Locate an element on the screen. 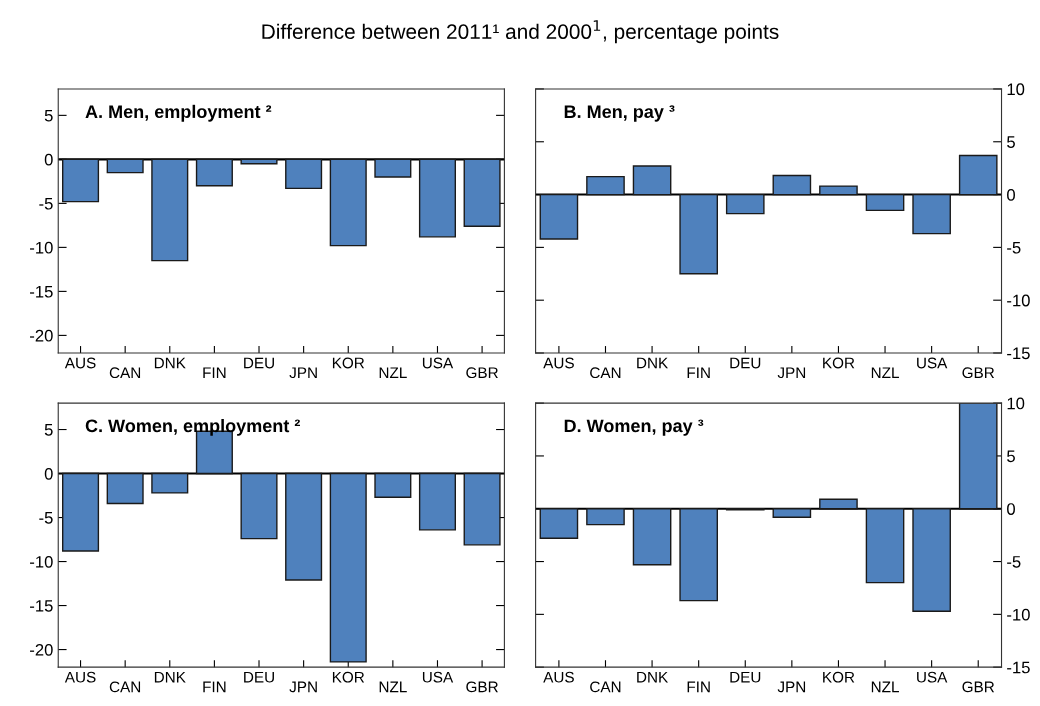 This screenshot has height=706, width=1040. text: D. Women, pay ³ is located at coordinates (634, 427).